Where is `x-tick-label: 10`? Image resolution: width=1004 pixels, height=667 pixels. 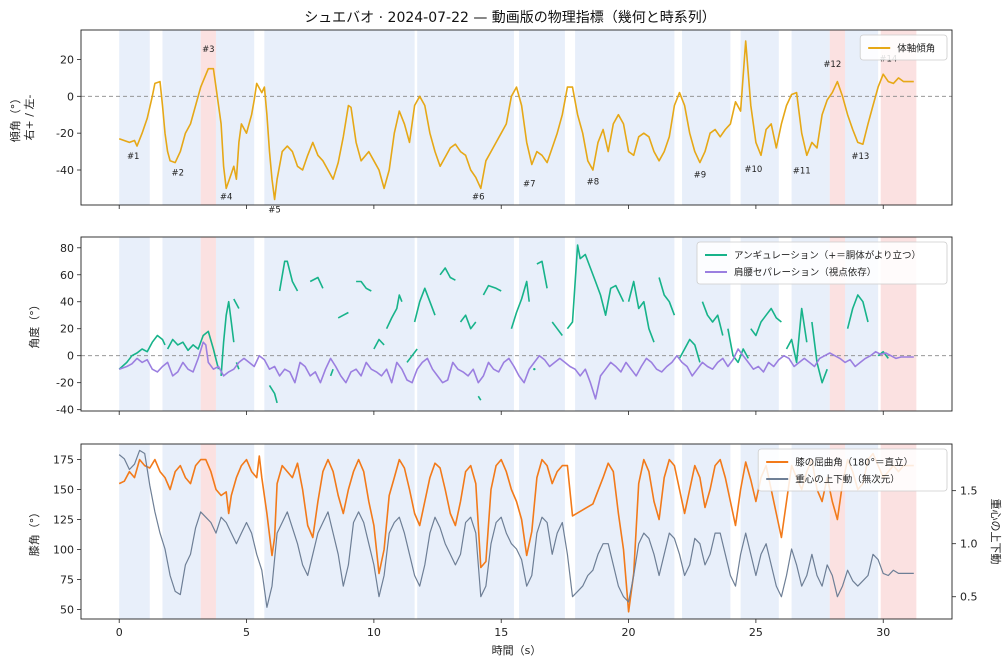 x-tick-label: 10 is located at coordinates (374, 632).